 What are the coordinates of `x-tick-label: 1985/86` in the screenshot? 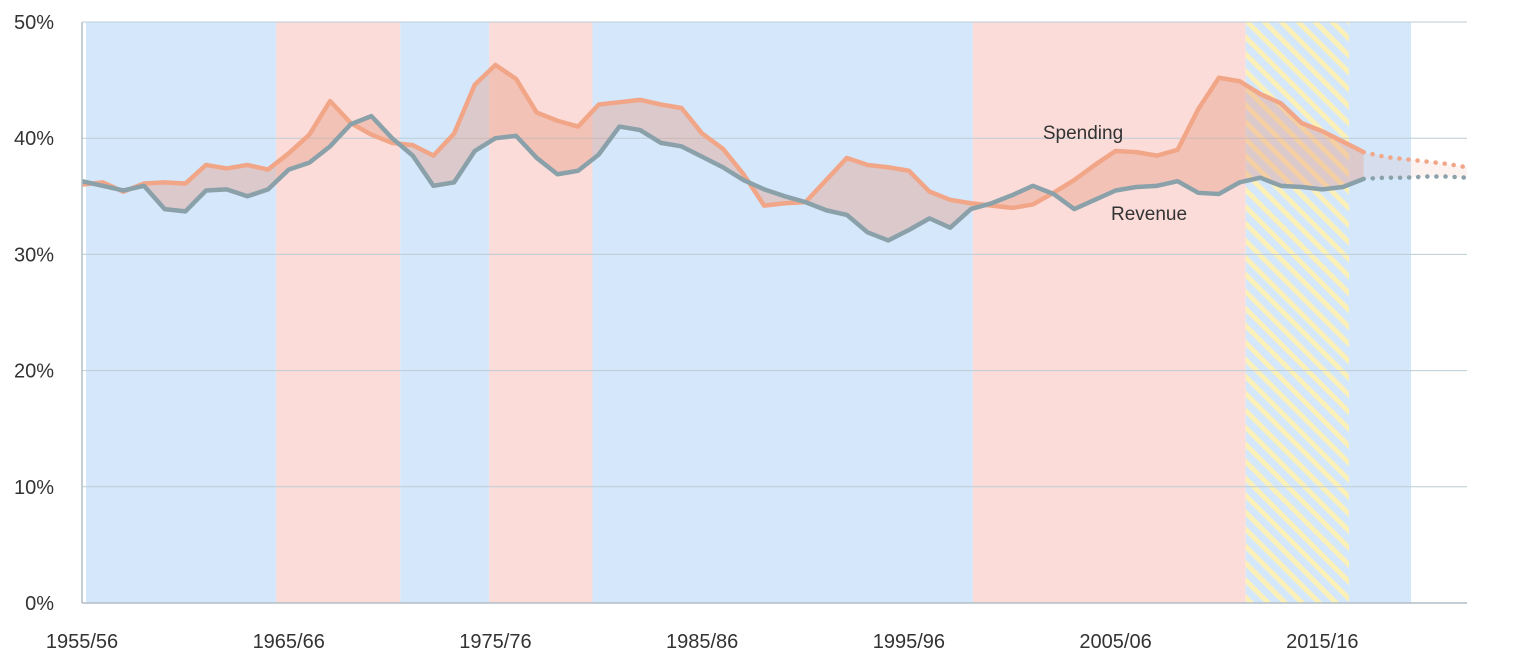 It's located at (702, 642).